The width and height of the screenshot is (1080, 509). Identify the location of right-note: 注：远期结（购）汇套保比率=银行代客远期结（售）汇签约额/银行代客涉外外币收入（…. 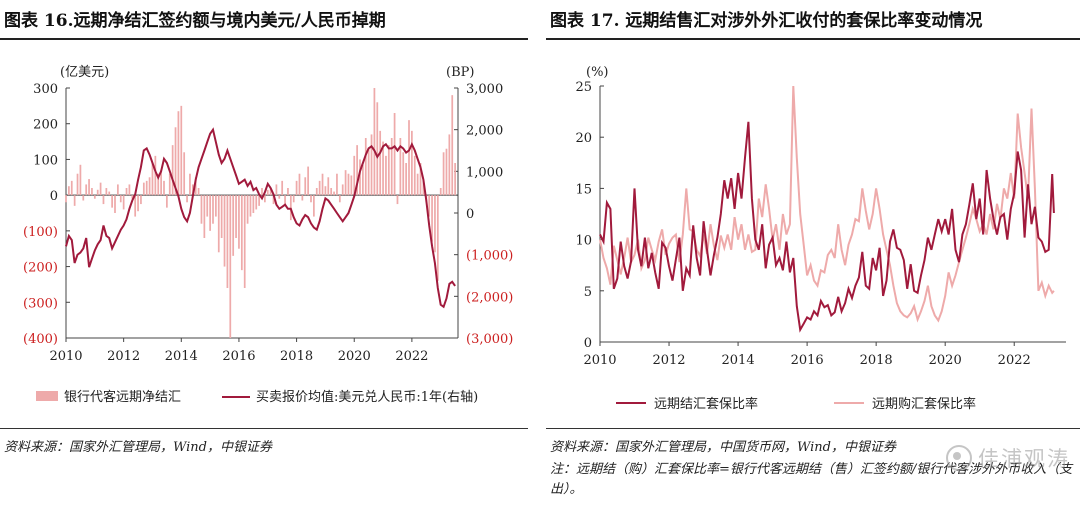
(811, 479).